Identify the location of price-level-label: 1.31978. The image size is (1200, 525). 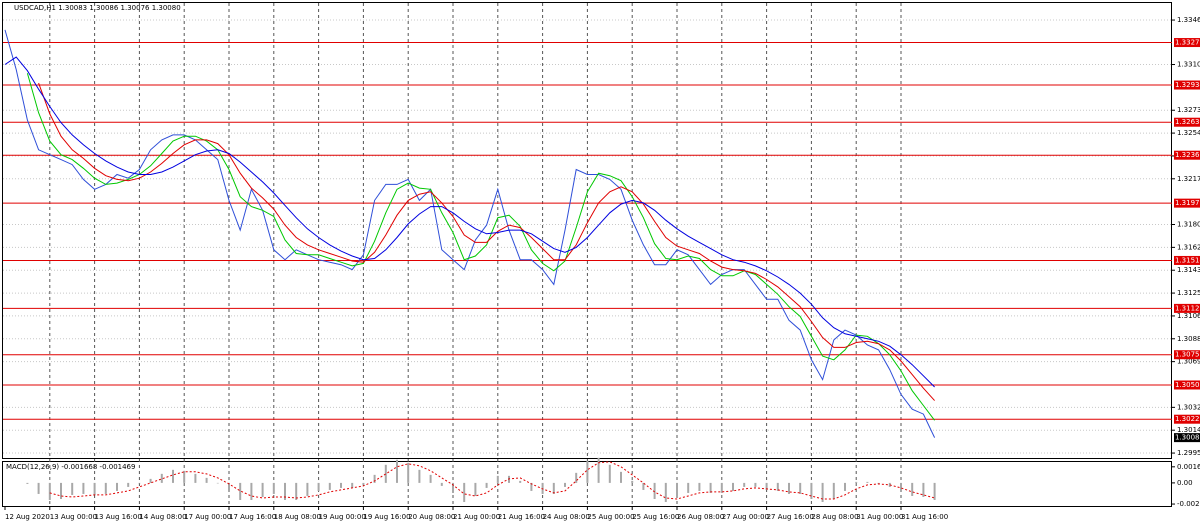
(1187, 203).